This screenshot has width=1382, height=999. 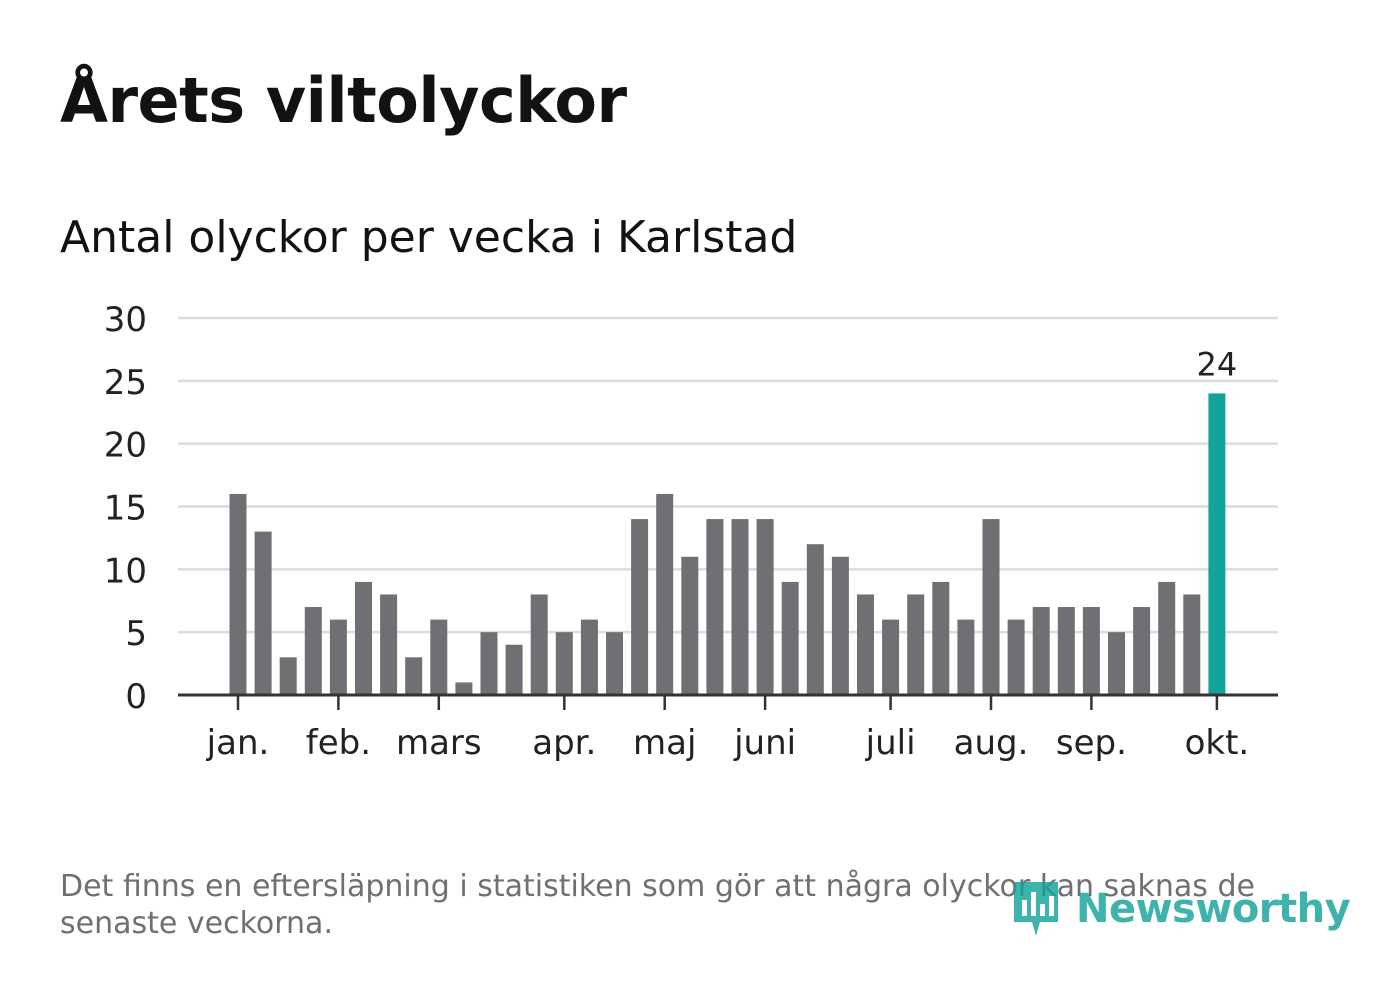 What do you see at coordinates (125, 446) in the screenshot?
I see `y-tick-label: 20` at bounding box center [125, 446].